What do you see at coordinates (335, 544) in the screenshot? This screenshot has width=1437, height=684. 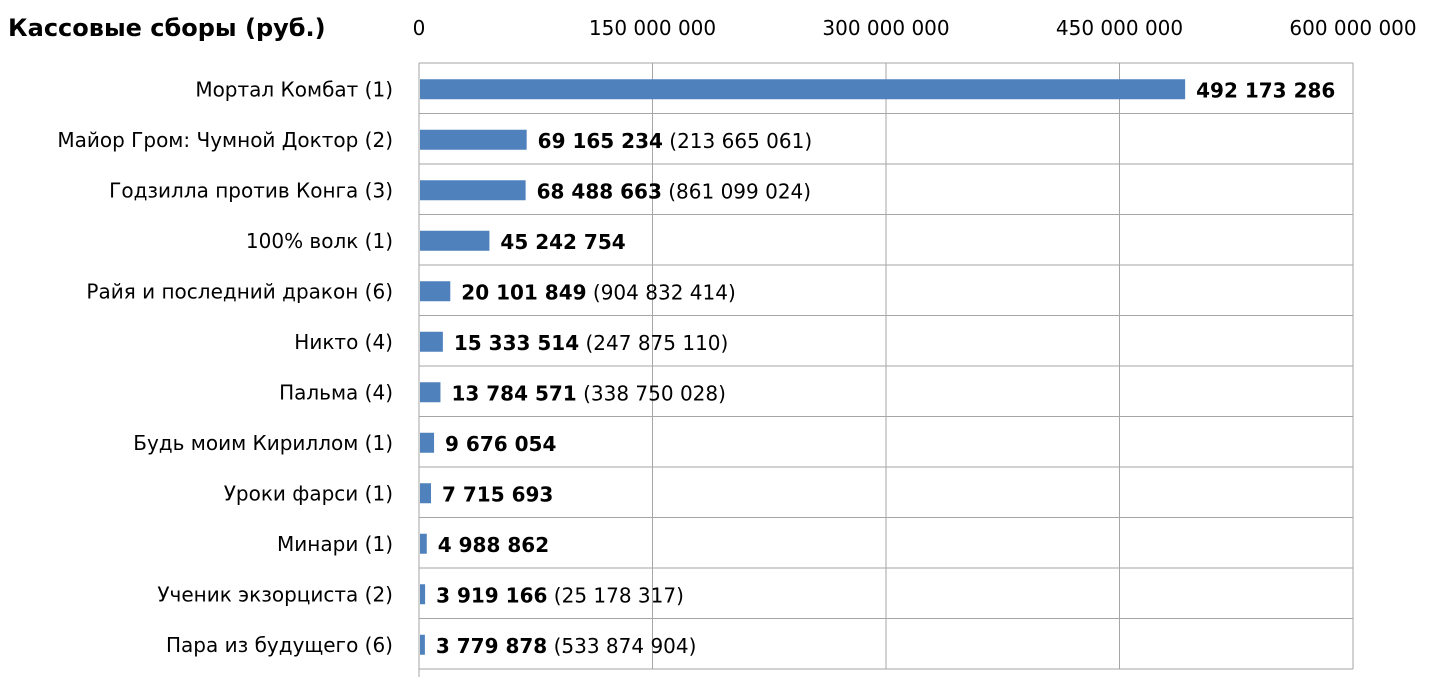 I see `category-label: Минари (1)` at bounding box center [335, 544].